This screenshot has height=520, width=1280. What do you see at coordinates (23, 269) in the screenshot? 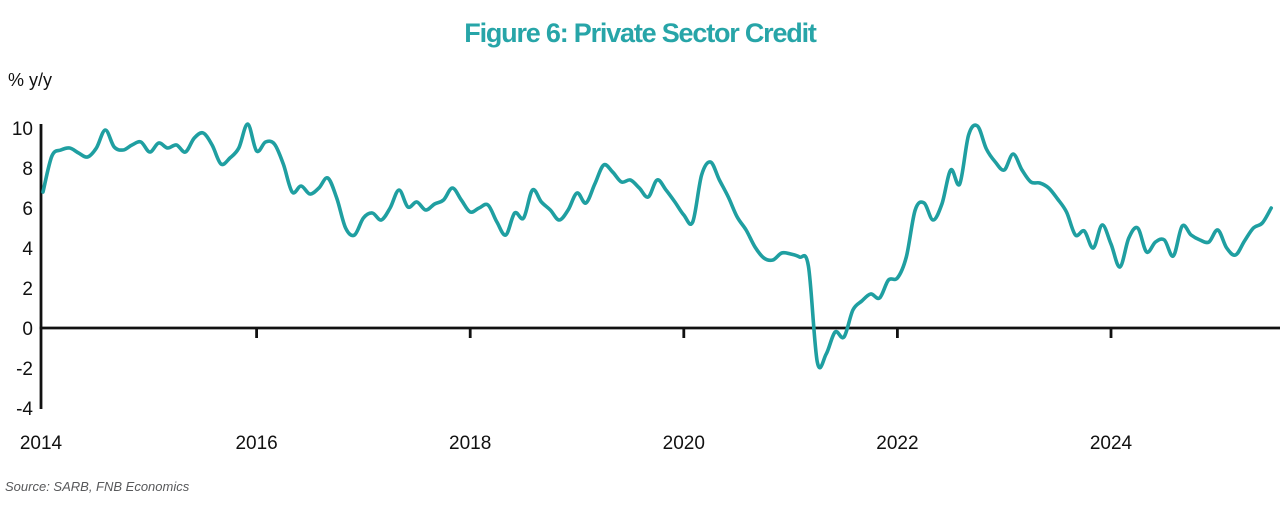
I see `y-axis-tick-labels: 10 8 6 4 2 0 -2 -4` at bounding box center [23, 269].